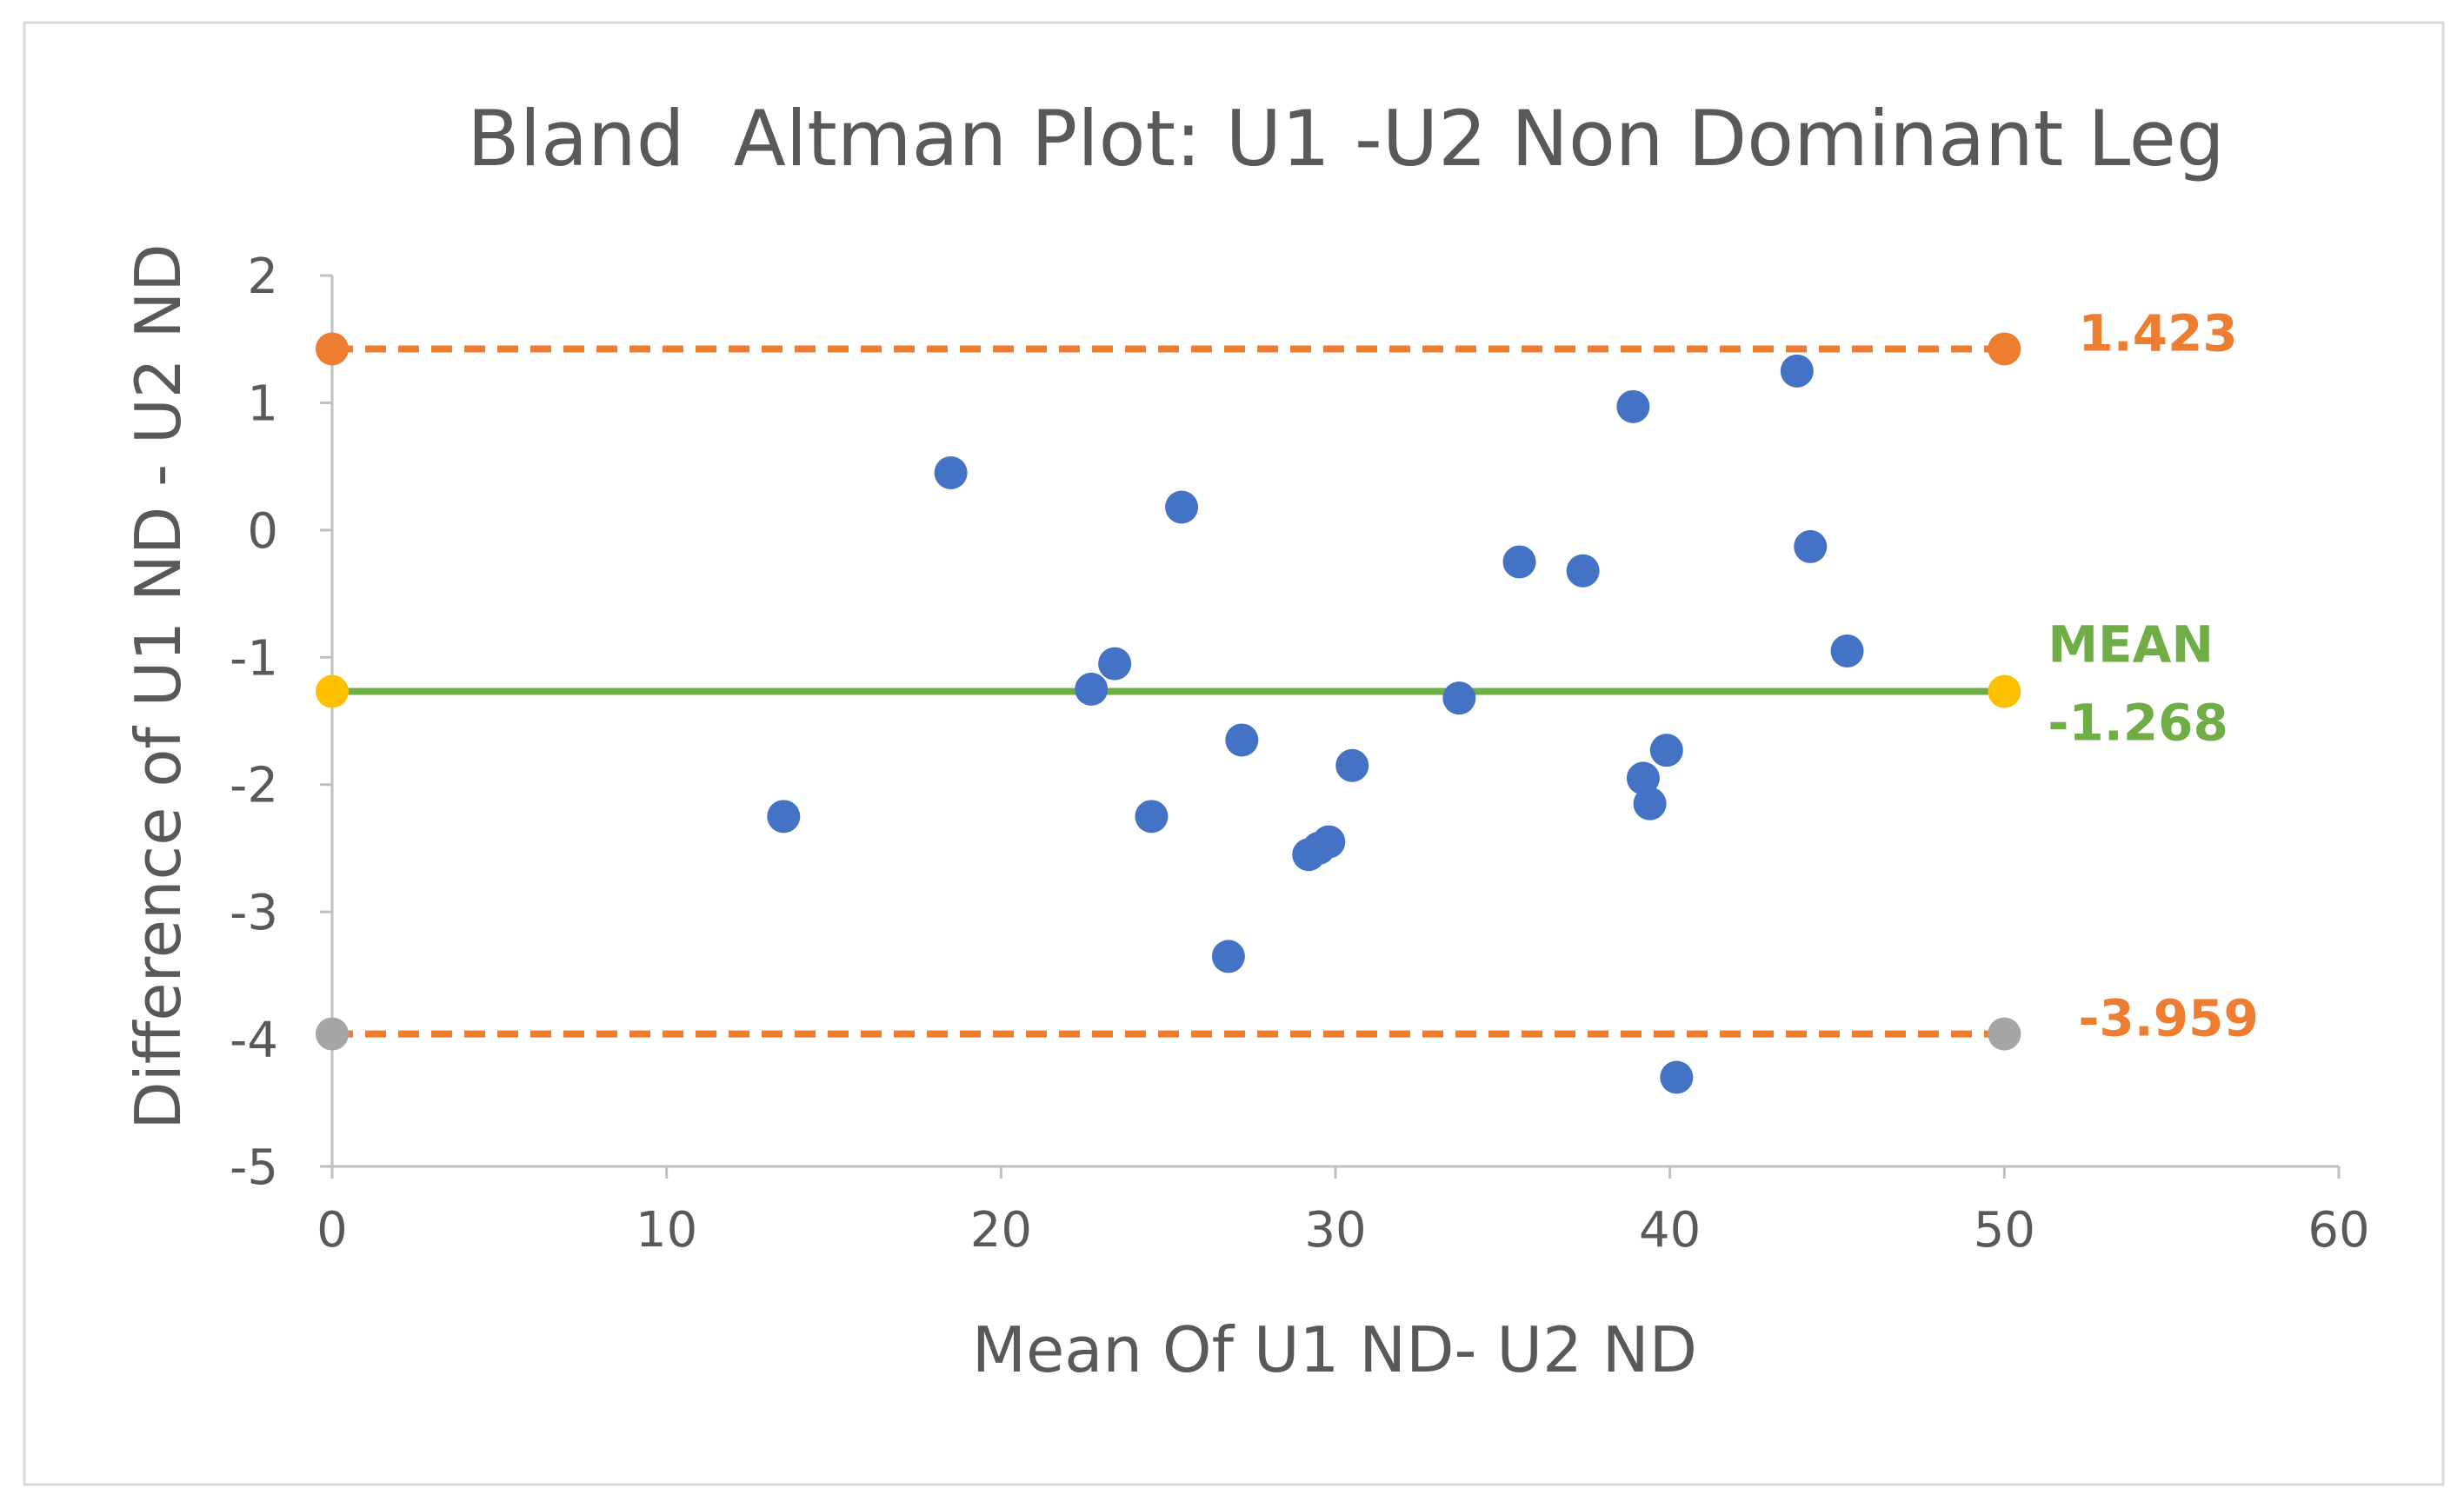 This screenshot has height=1508, width=2464. Describe the element at coordinates (1001, 1231) in the screenshot. I see `x-tick-label: 20` at that location.